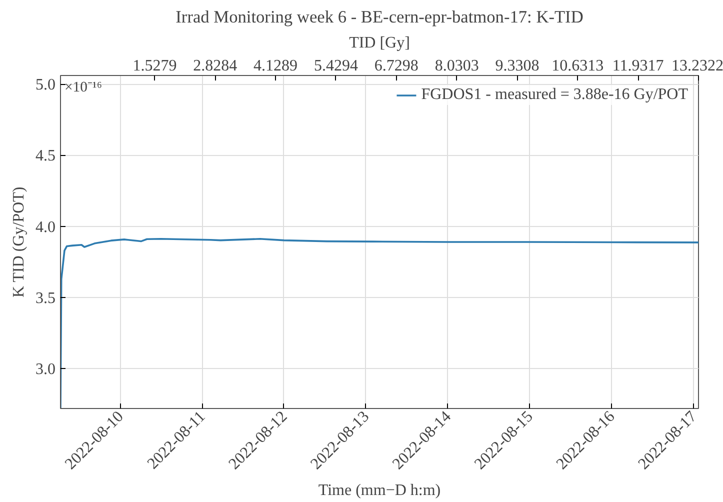 The image size is (723, 502). Describe the element at coordinates (46, 227) in the screenshot. I see `y-tick-label: 4.0` at that location.